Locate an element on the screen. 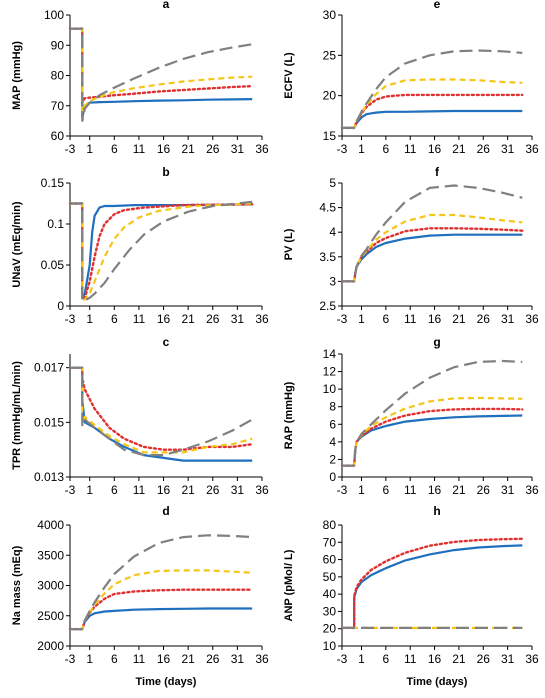  panel-g-xtick-label: 6 is located at coordinates (386, 490).